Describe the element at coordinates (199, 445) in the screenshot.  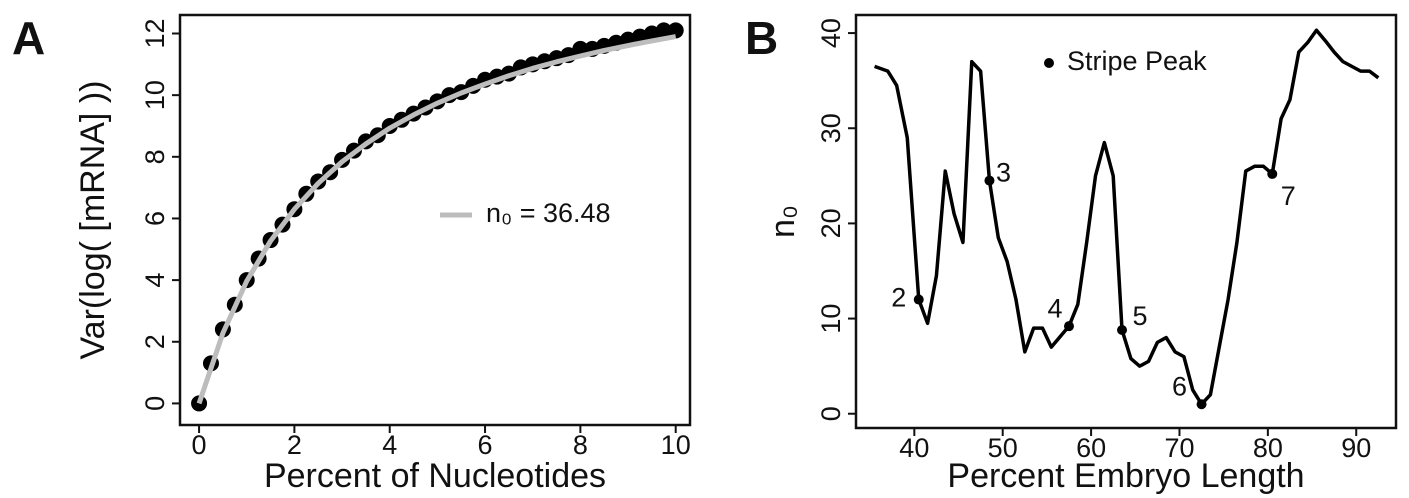
I see `x-tick-label: 0` at that location.